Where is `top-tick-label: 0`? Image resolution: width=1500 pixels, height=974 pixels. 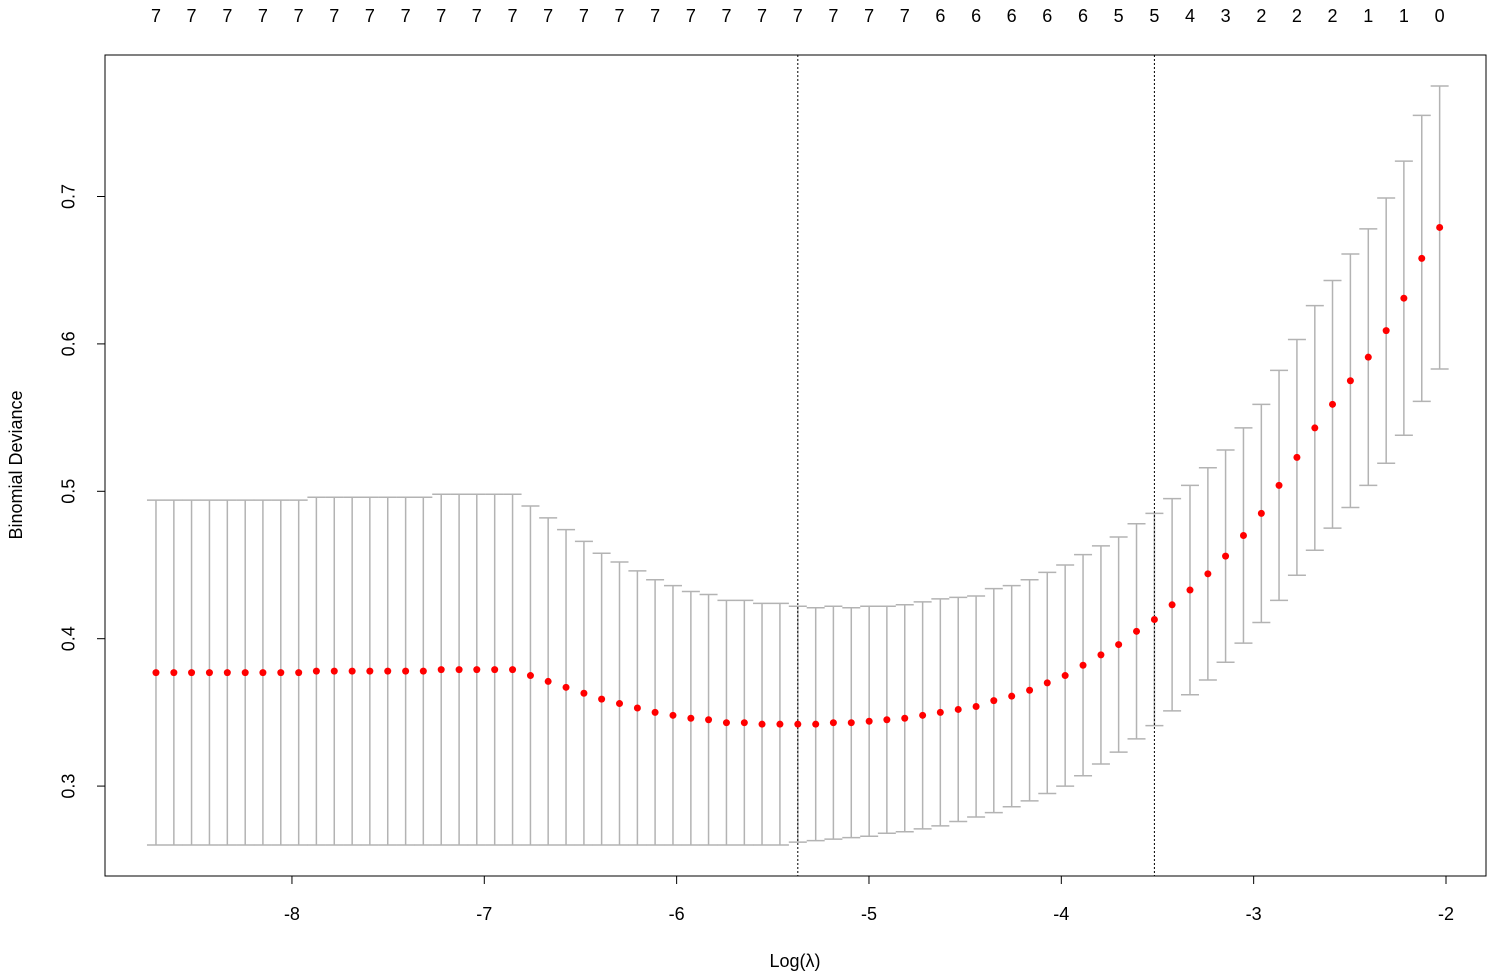
top-tick-label: 0 is located at coordinates (1440, 16).